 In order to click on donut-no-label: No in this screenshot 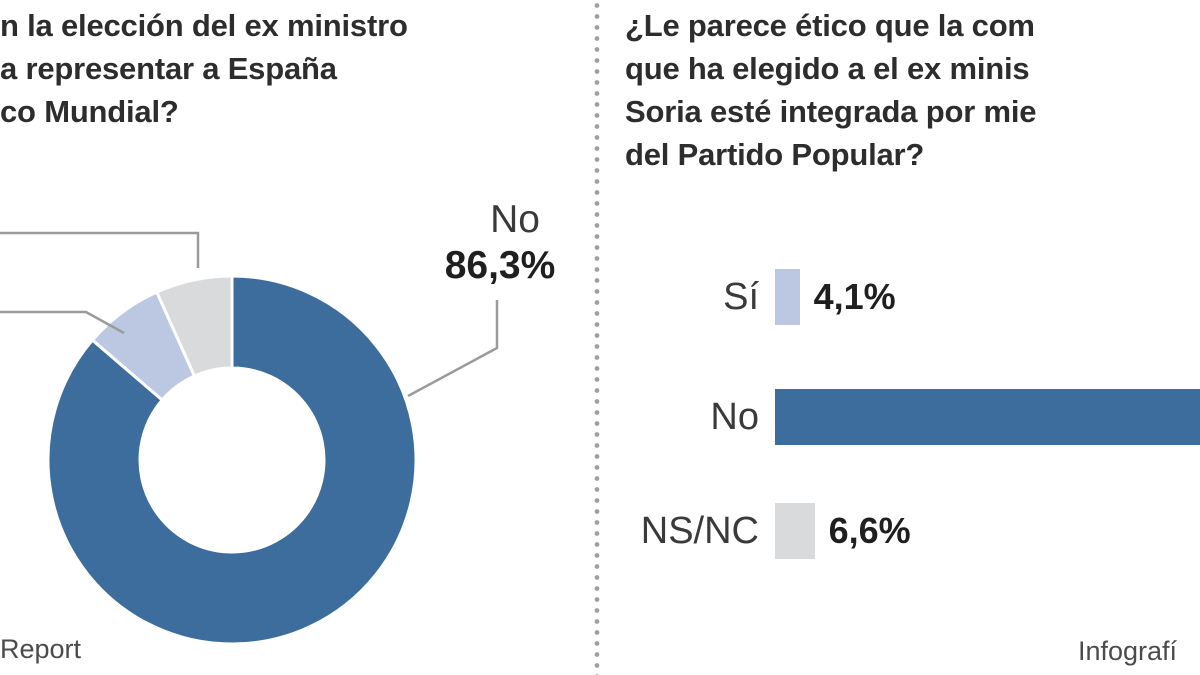, I will do `click(515, 219)`.